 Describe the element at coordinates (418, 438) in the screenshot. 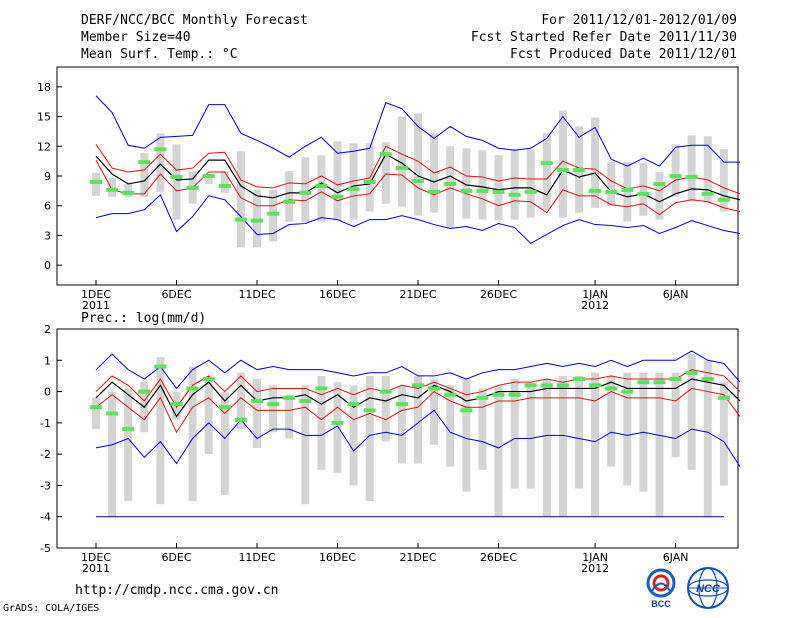

I see `prec-min-line` at that location.